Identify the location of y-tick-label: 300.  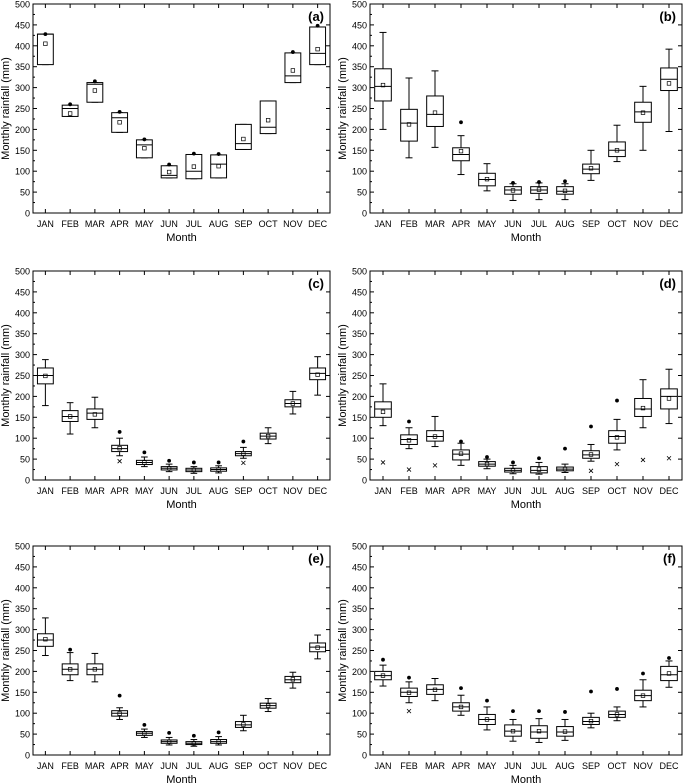
(22, 355).